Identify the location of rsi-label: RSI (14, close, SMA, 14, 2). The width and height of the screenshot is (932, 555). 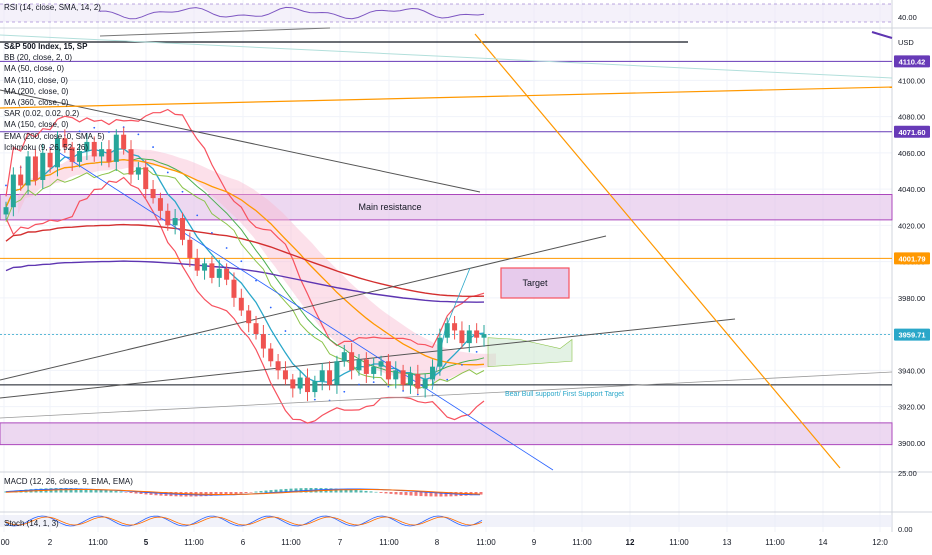
(52, 7).